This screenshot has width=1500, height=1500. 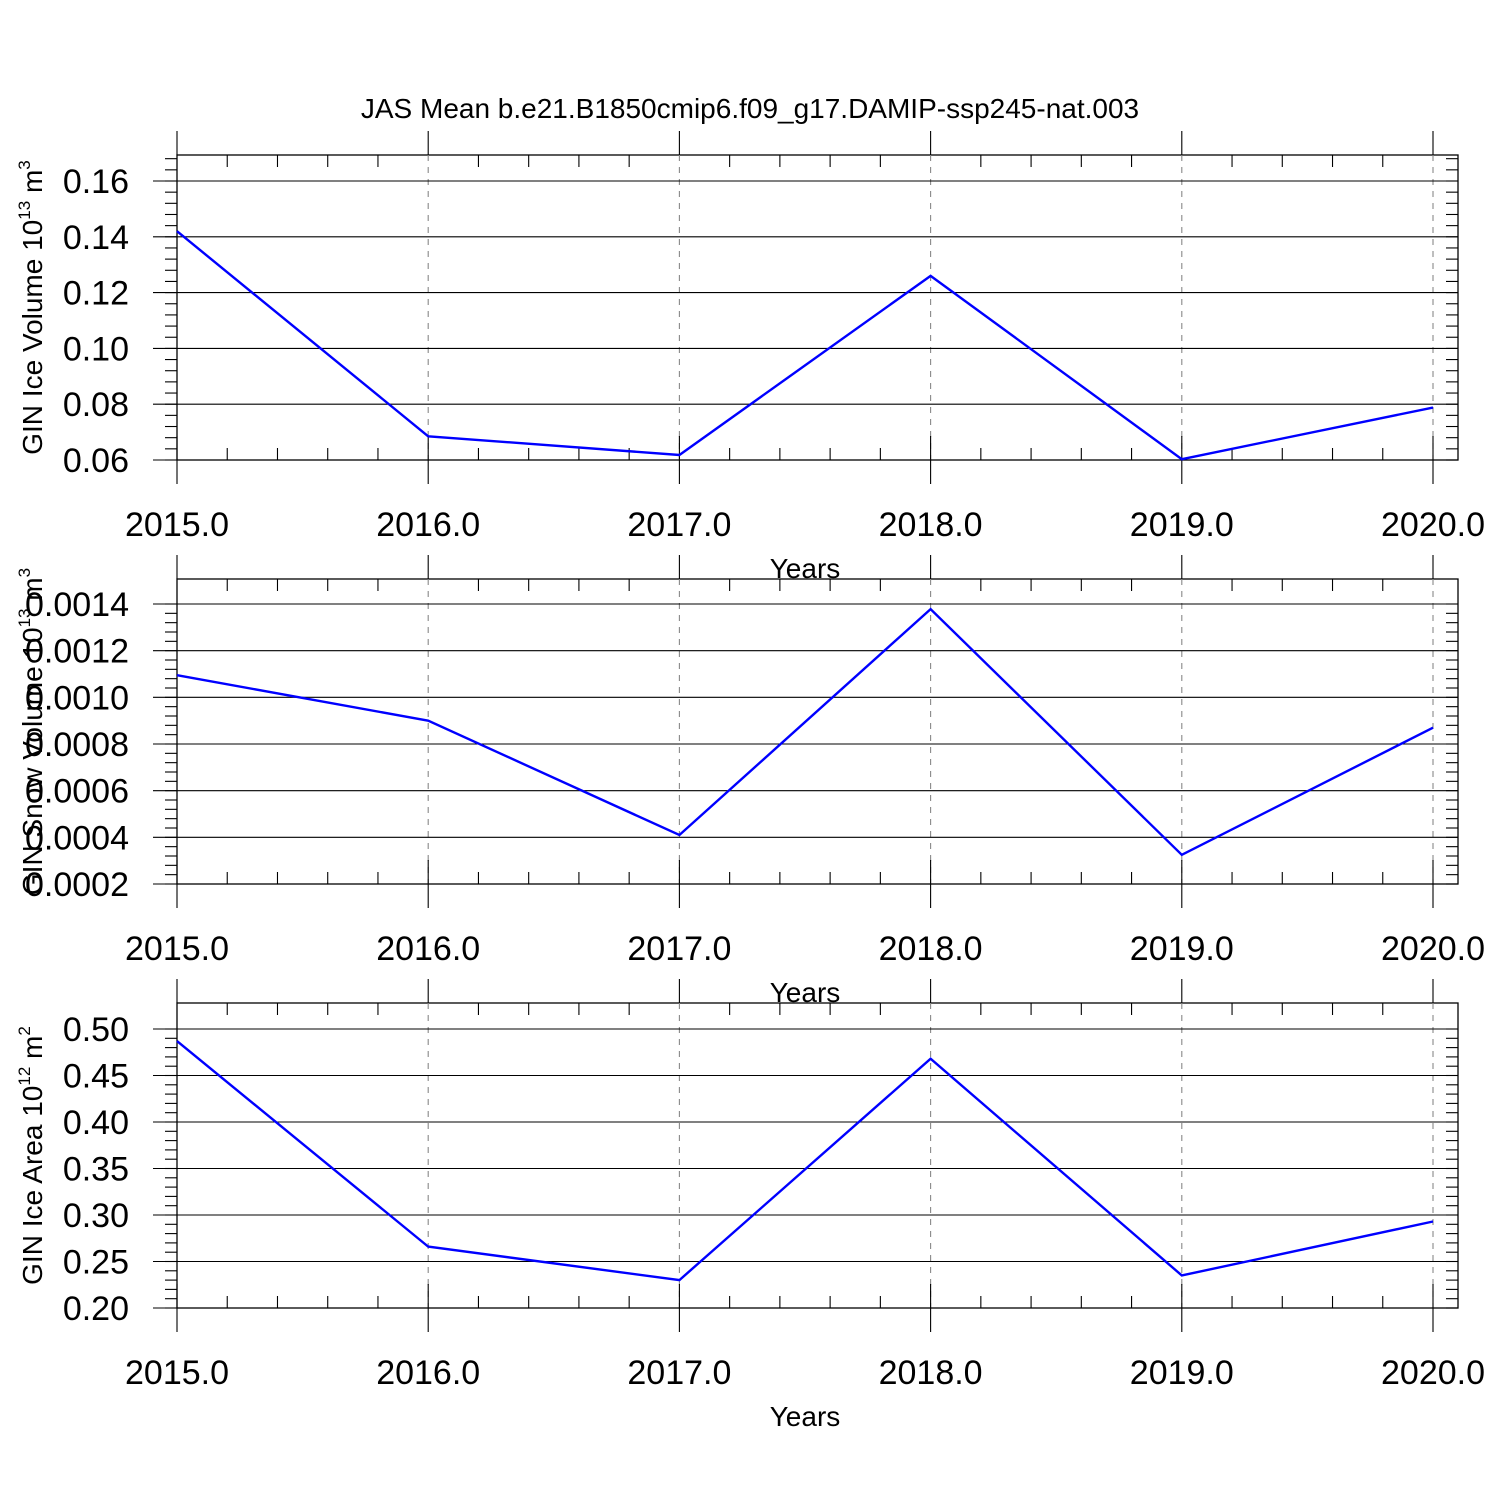 I want to click on y-axis-label-text: GIN Ice Volume 10, so click(x=32, y=337).